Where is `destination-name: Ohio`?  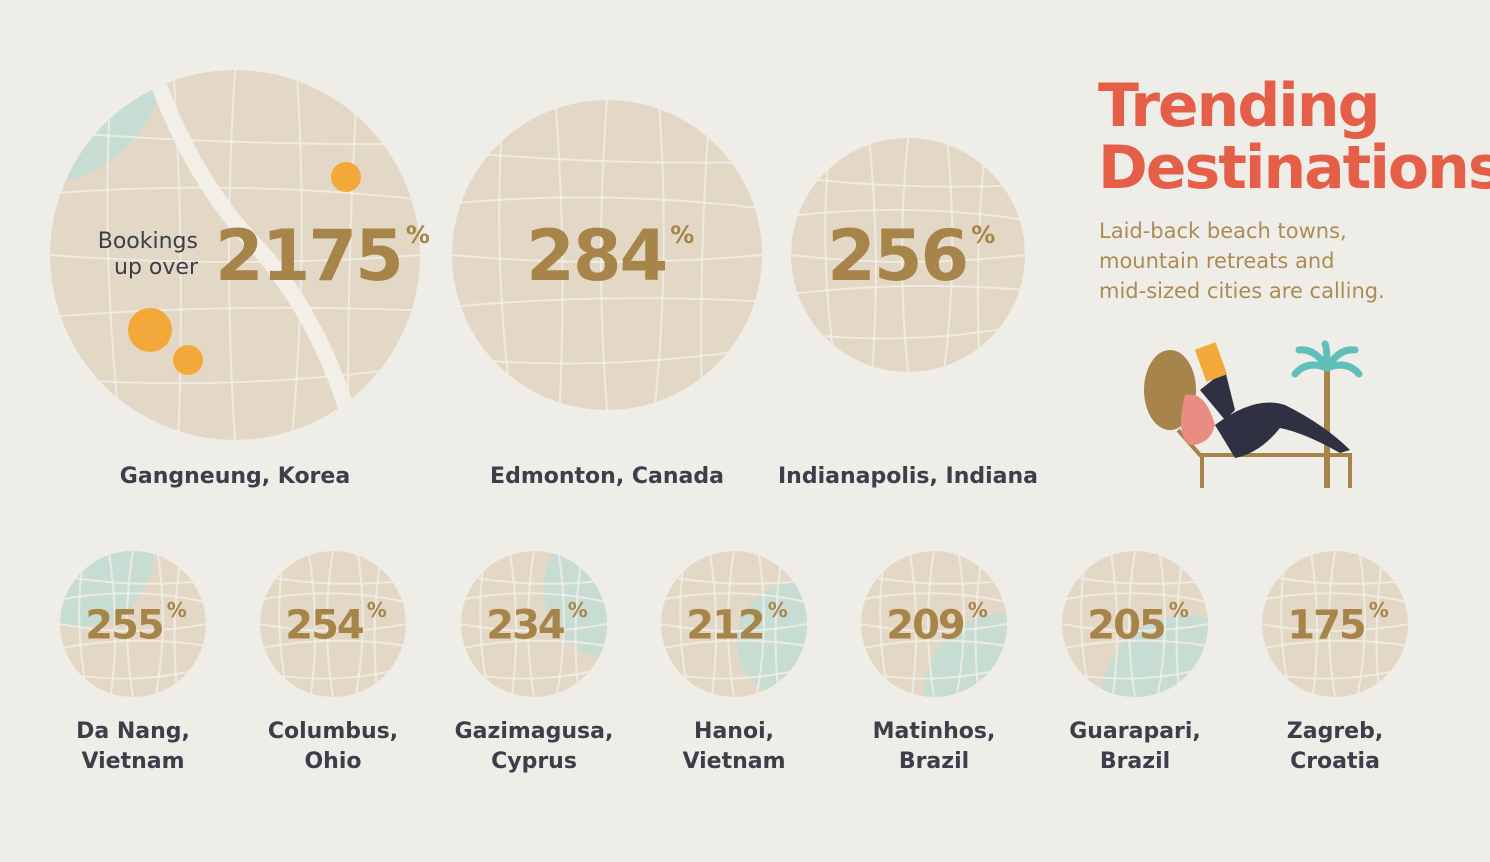
destination-name: Ohio is located at coordinates (332, 761).